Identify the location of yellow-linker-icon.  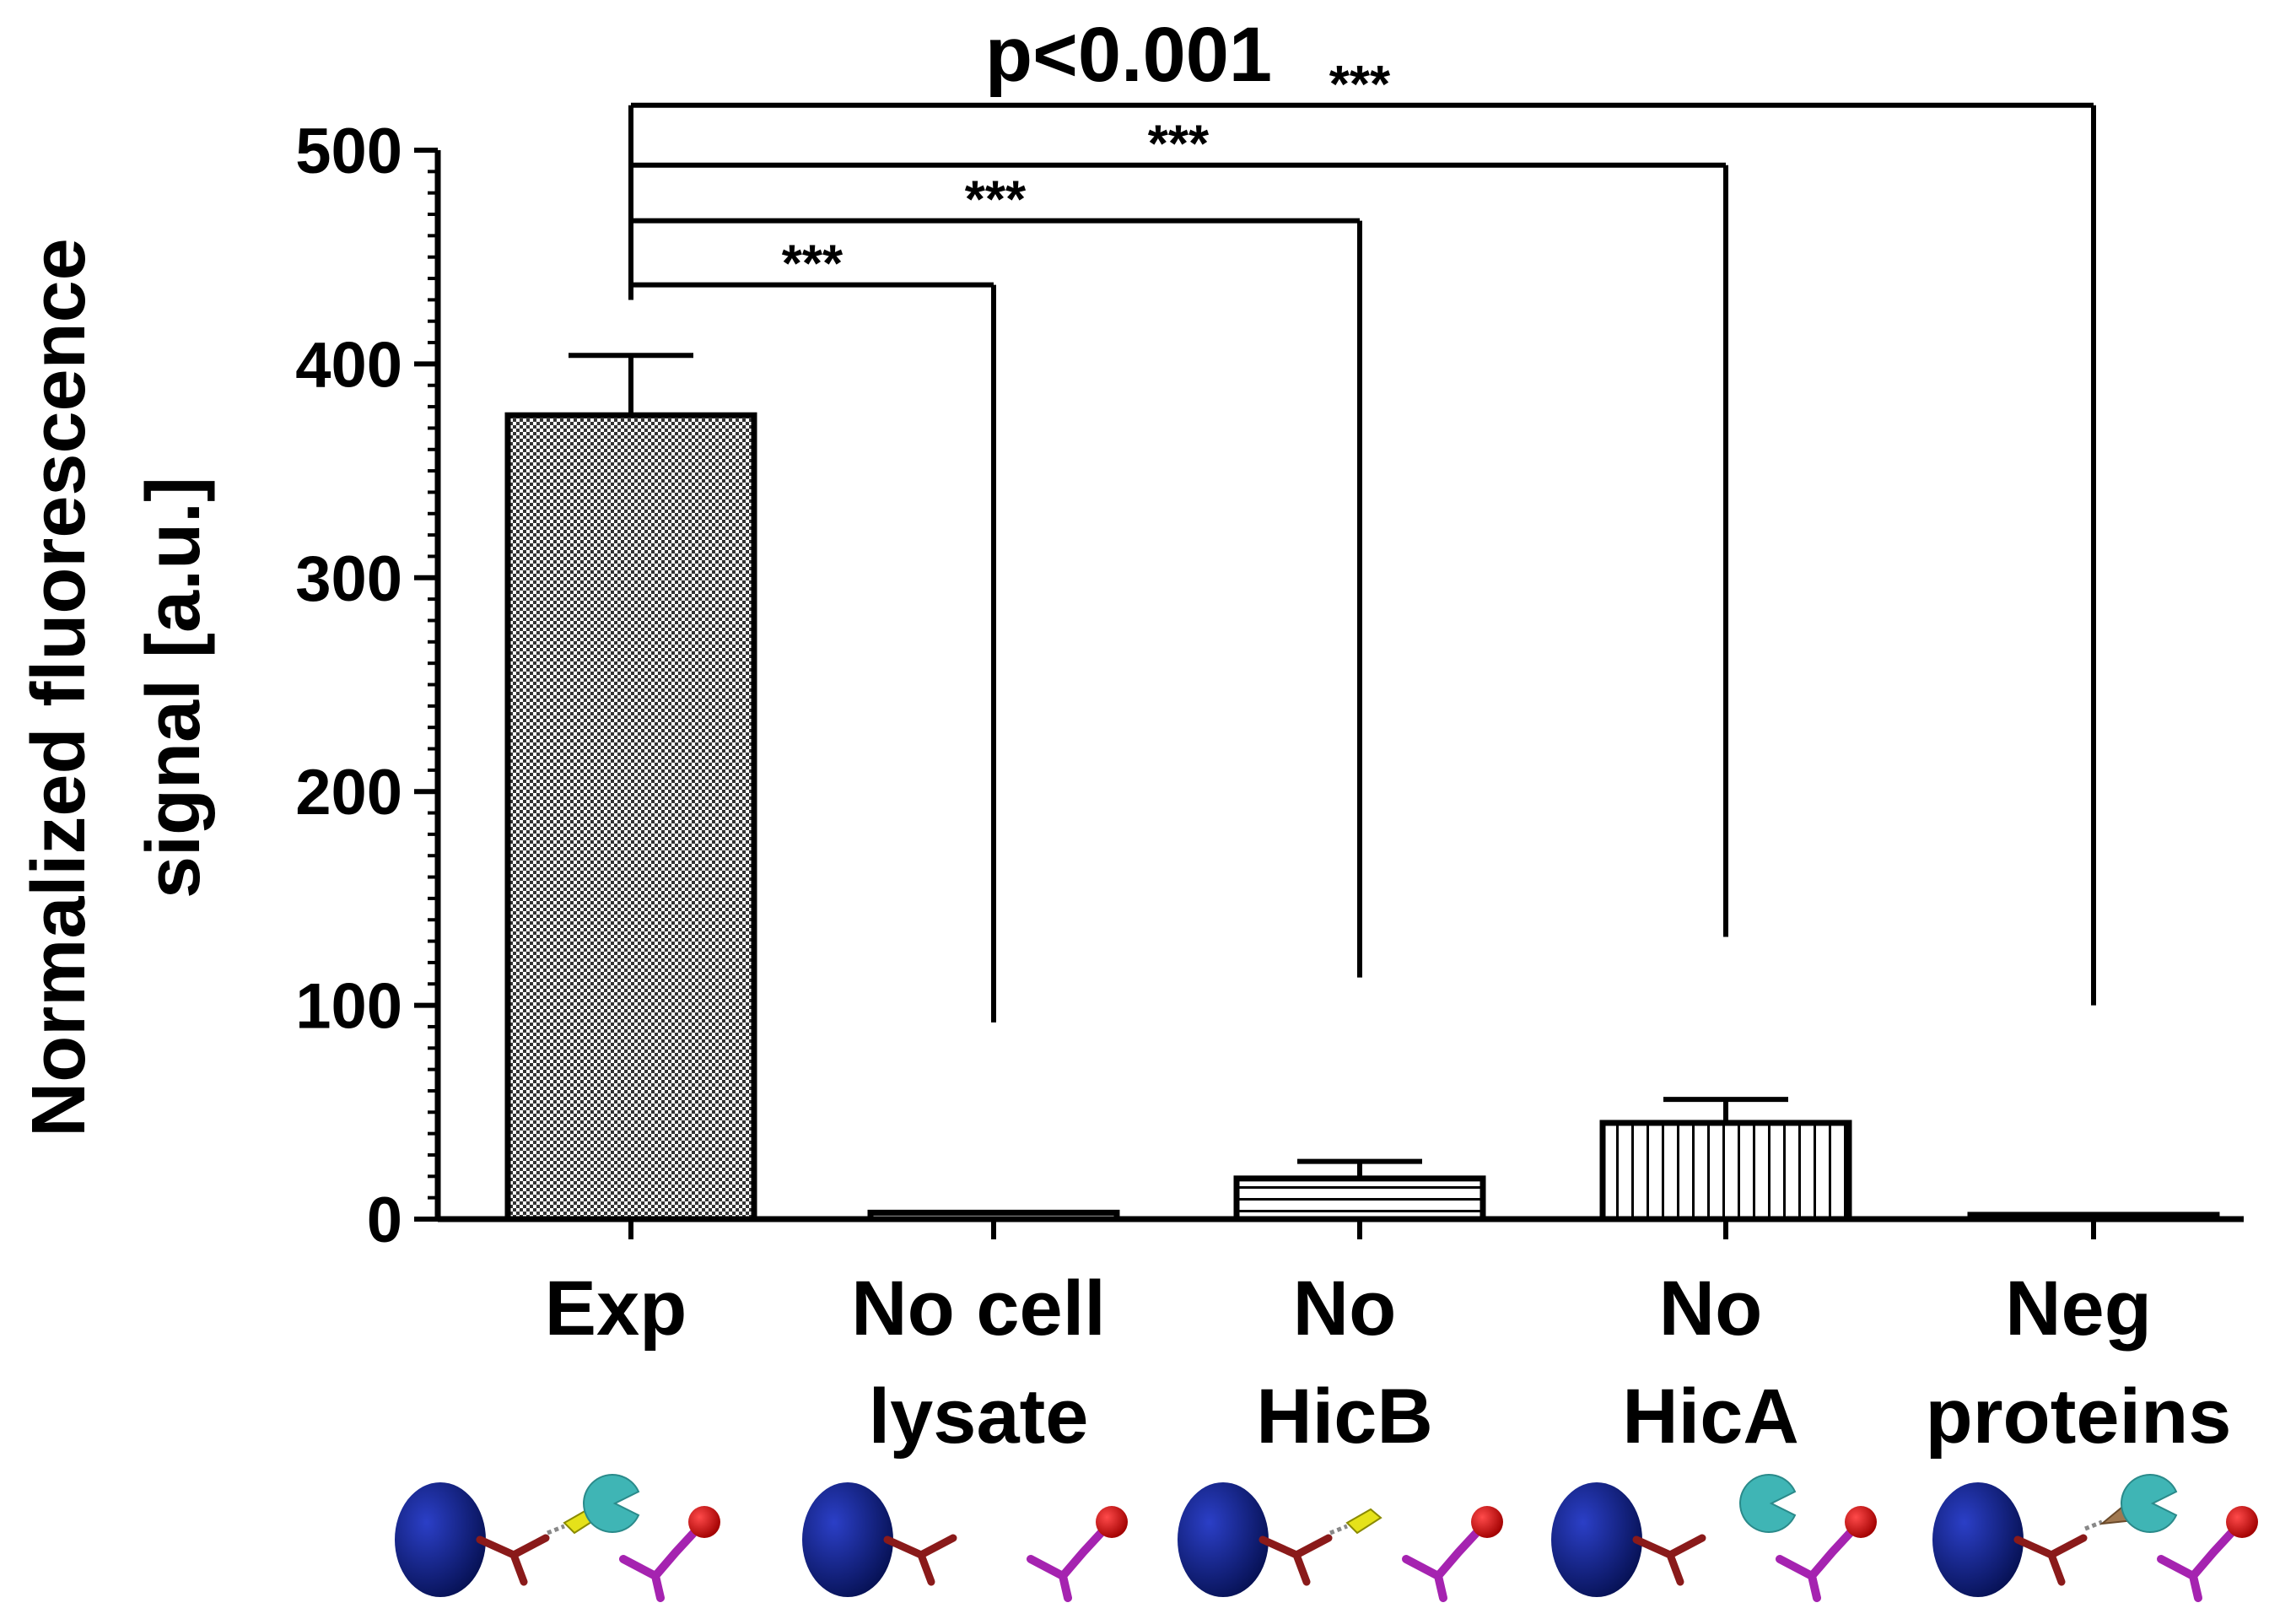
(1363, 1521).